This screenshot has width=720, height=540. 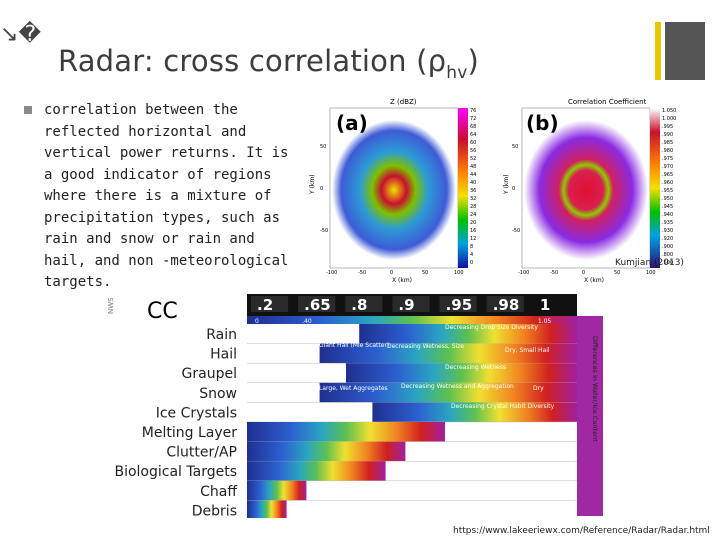 I want to click on cc-scale-value: .9, so click(x=406, y=305).